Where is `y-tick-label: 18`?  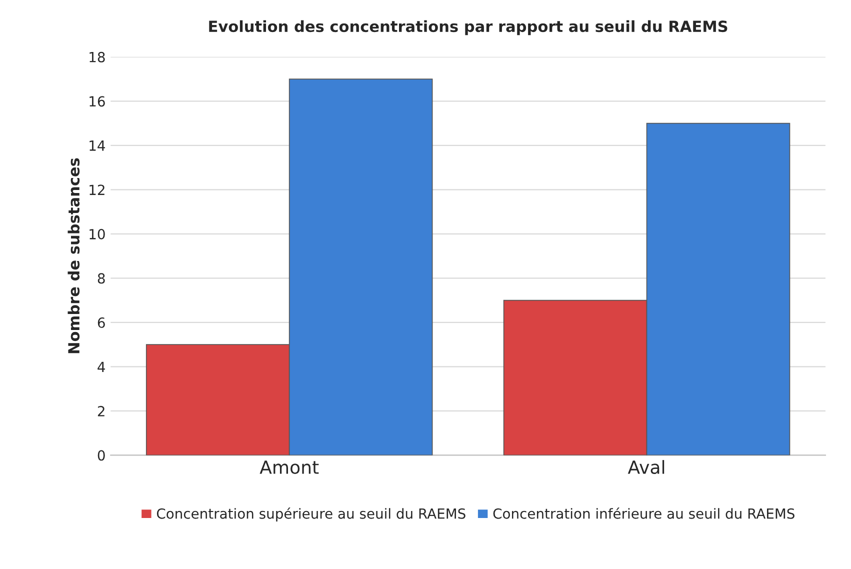
y-tick-label: 18 is located at coordinates (97, 57).